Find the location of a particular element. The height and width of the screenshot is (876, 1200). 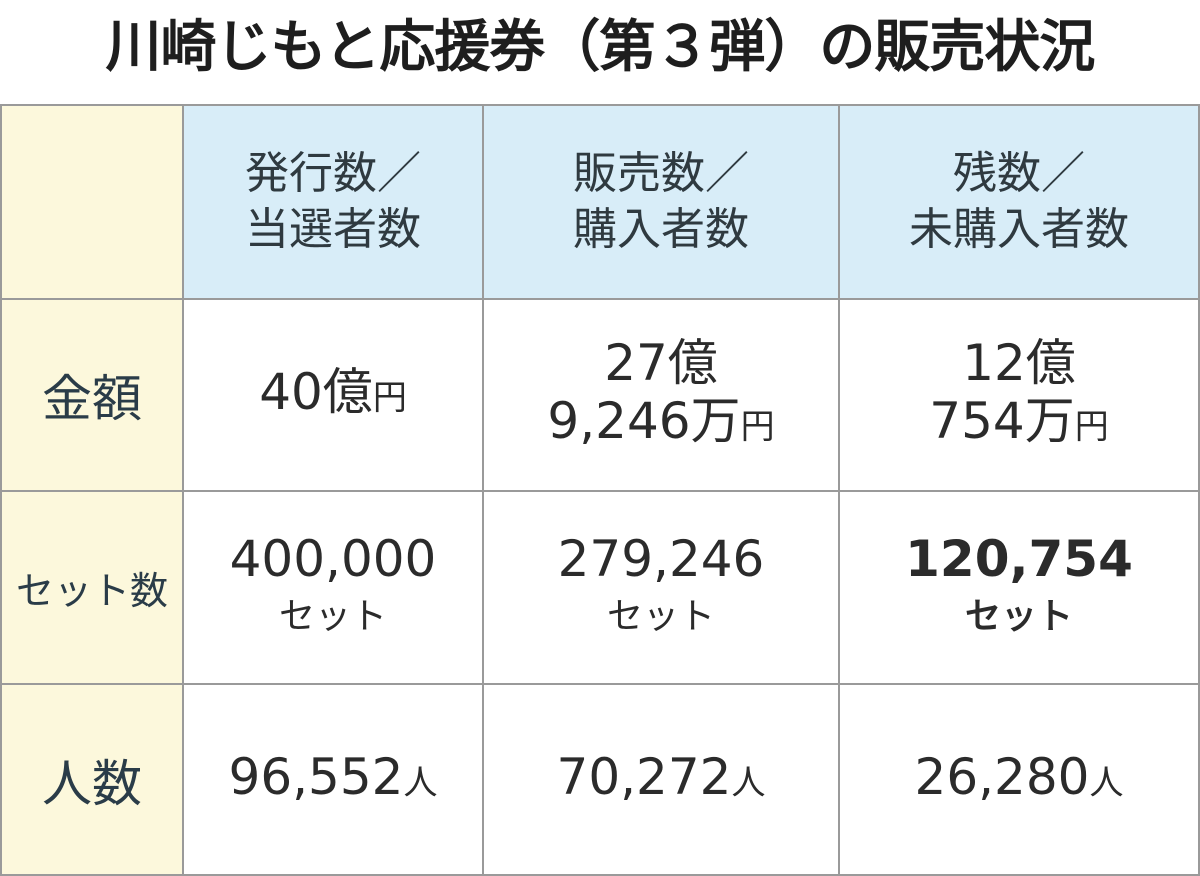

value-cell: 12億 754万円 is located at coordinates (1019, 395).